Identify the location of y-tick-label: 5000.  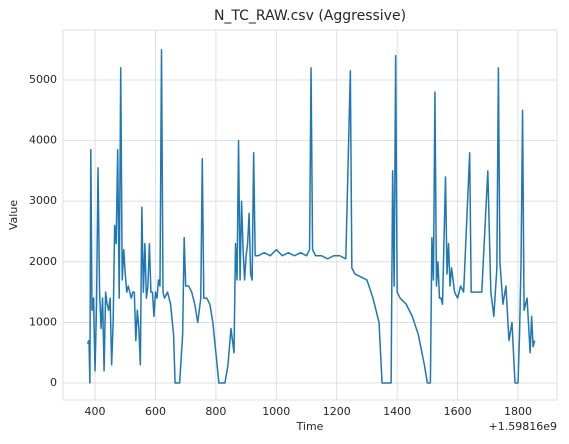
(43, 79).